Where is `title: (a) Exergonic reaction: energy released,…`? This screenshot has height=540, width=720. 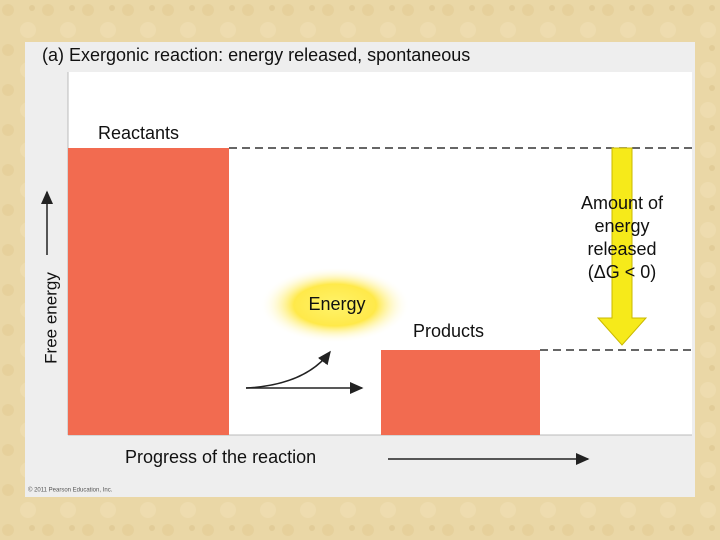 title: (a) Exergonic reaction: energy released,… is located at coordinates (256, 55).